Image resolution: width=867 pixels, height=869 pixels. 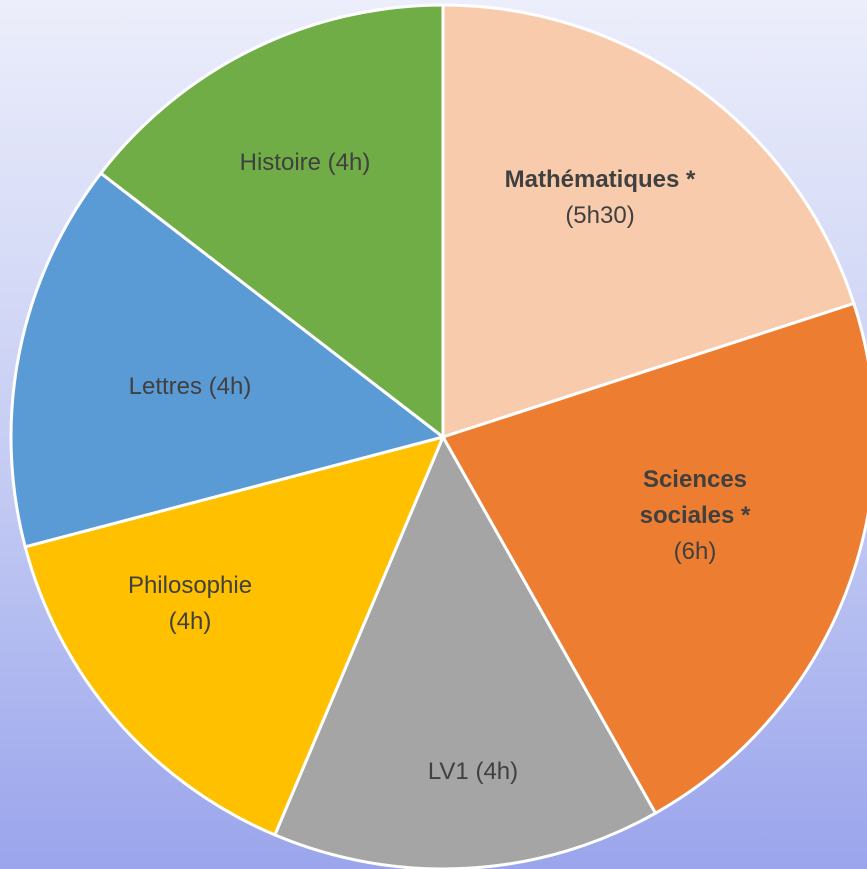 What do you see at coordinates (190, 585) in the screenshot?
I see `category-label: Philosophie` at bounding box center [190, 585].